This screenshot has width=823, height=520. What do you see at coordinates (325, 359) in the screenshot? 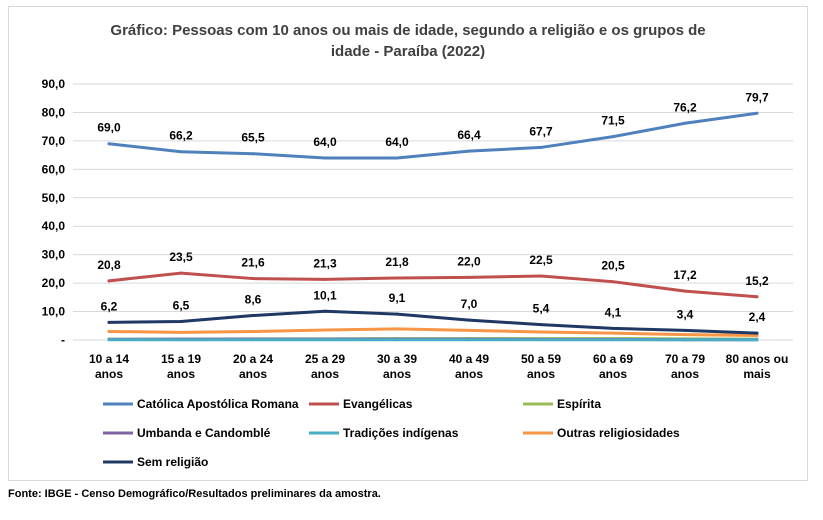
I see `x-tick-label: 25 a 29` at bounding box center [325, 359].